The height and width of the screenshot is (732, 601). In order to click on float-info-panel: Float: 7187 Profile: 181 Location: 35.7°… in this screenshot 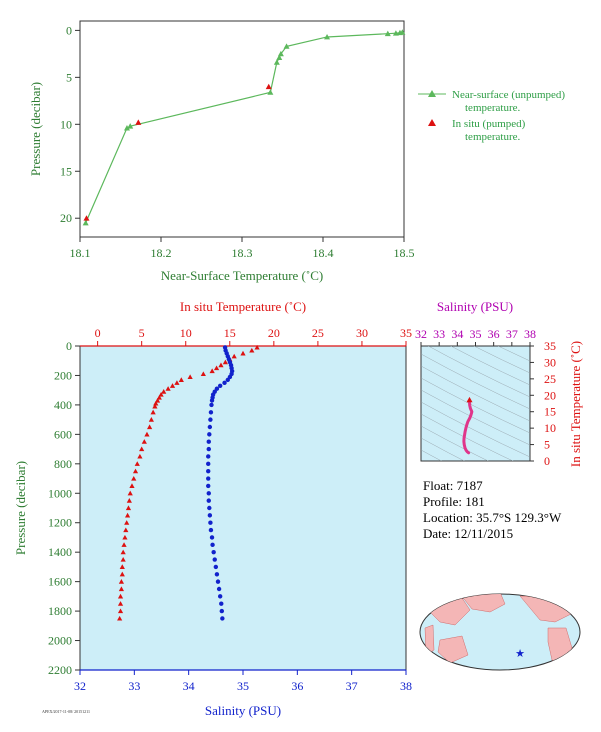, I will do `click(492, 510)`.